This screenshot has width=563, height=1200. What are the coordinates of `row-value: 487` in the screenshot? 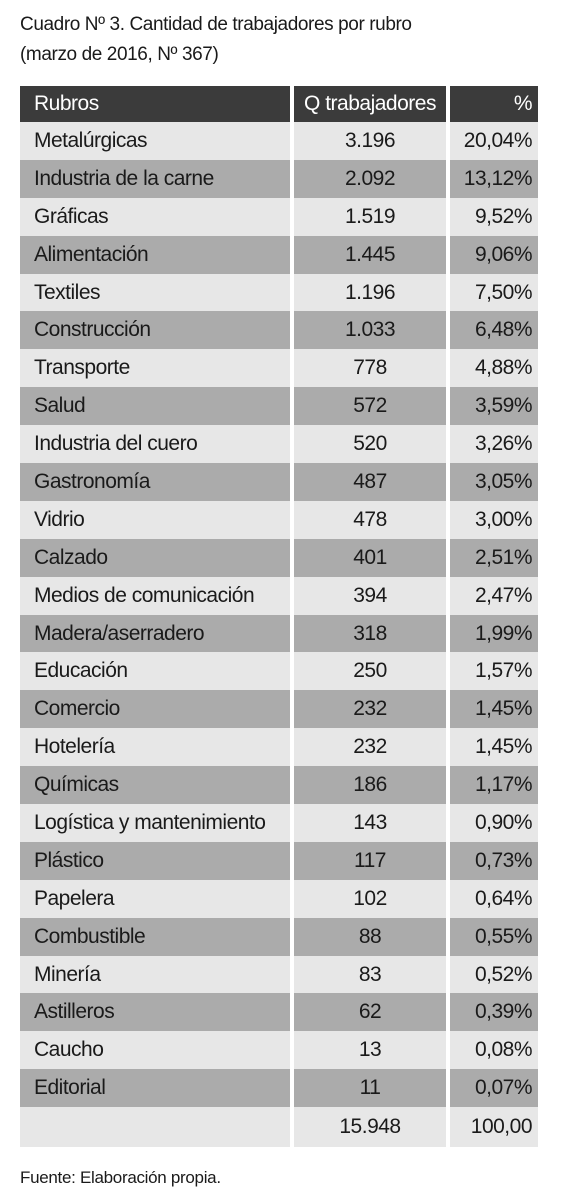 It's located at (370, 482).